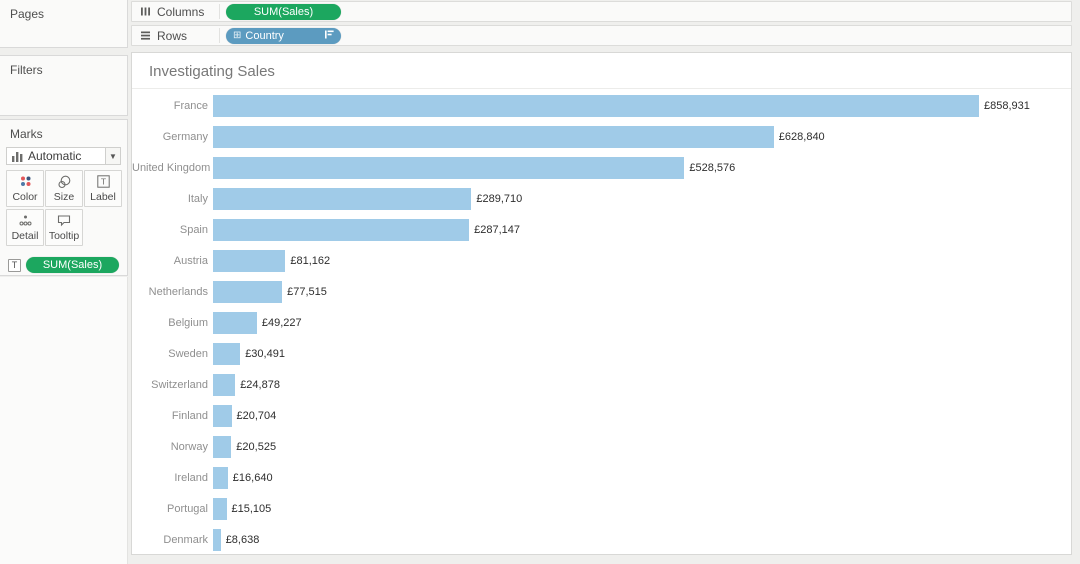 The height and width of the screenshot is (564, 1080). What do you see at coordinates (1007, 105) in the screenshot?
I see `value-label: £858,931` at bounding box center [1007, 105].